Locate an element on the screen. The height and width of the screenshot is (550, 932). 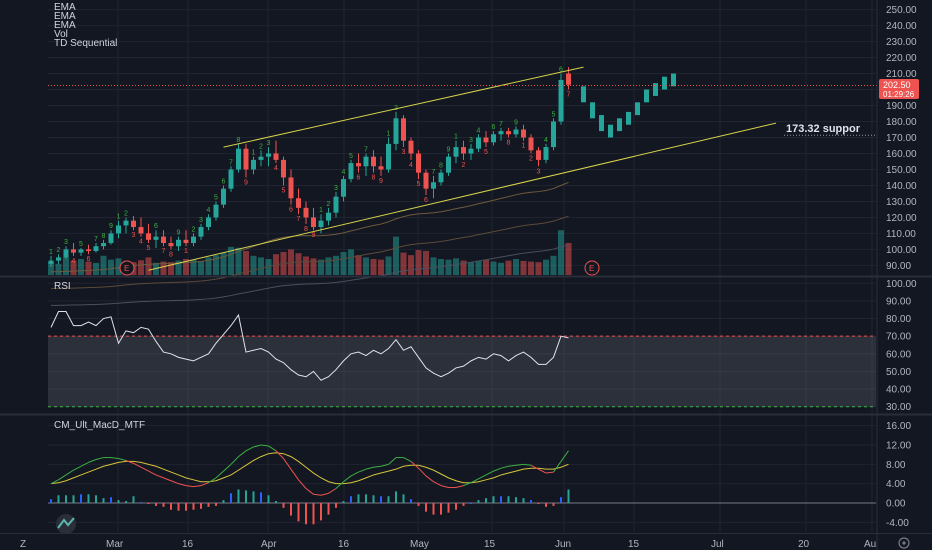
td-sequential-count: 2 is located at coordinates (531, 158).